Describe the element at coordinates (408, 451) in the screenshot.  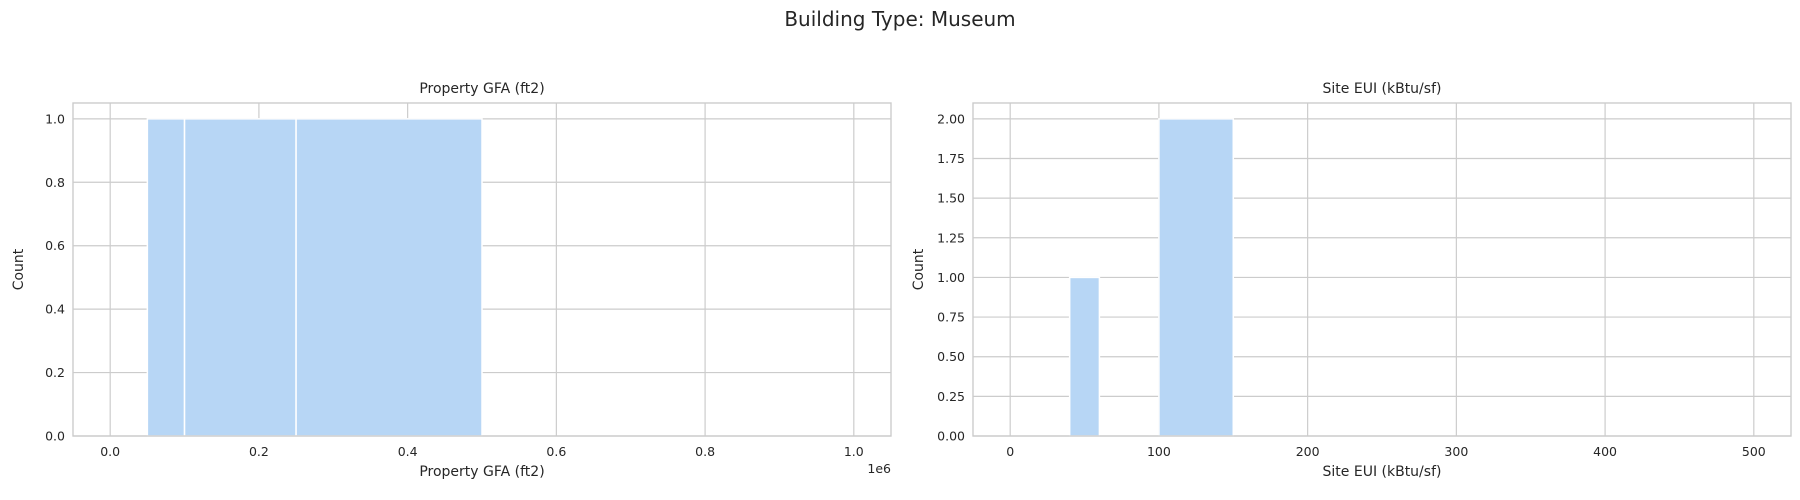
I see `x-tick-label: 0.4` at that location.